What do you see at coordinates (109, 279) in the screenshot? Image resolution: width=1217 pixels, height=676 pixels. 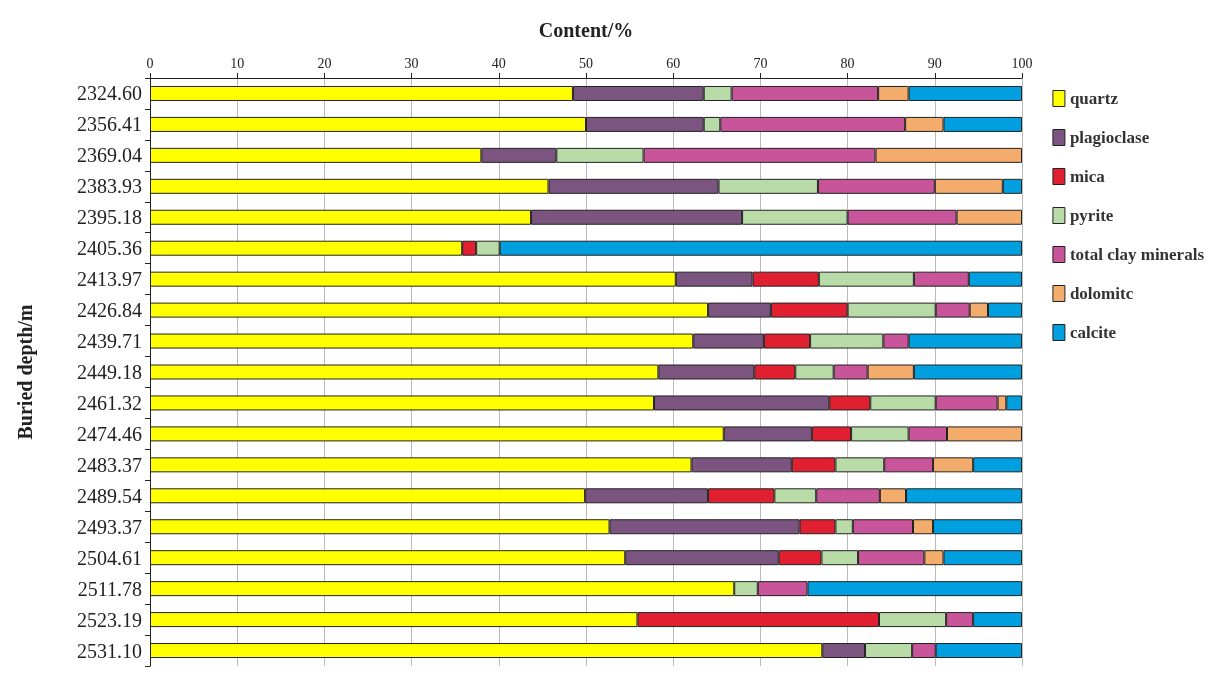 I see `y-tick-label: 2413.97` at bounding box center [109, 279].